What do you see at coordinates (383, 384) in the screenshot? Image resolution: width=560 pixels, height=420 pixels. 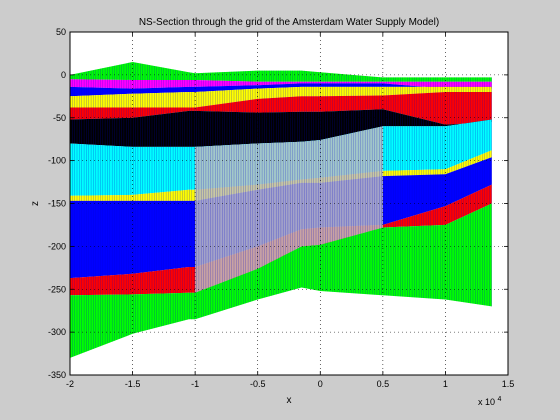 I see `x-tick-label: 0.5` at bounding box center [383, 384].